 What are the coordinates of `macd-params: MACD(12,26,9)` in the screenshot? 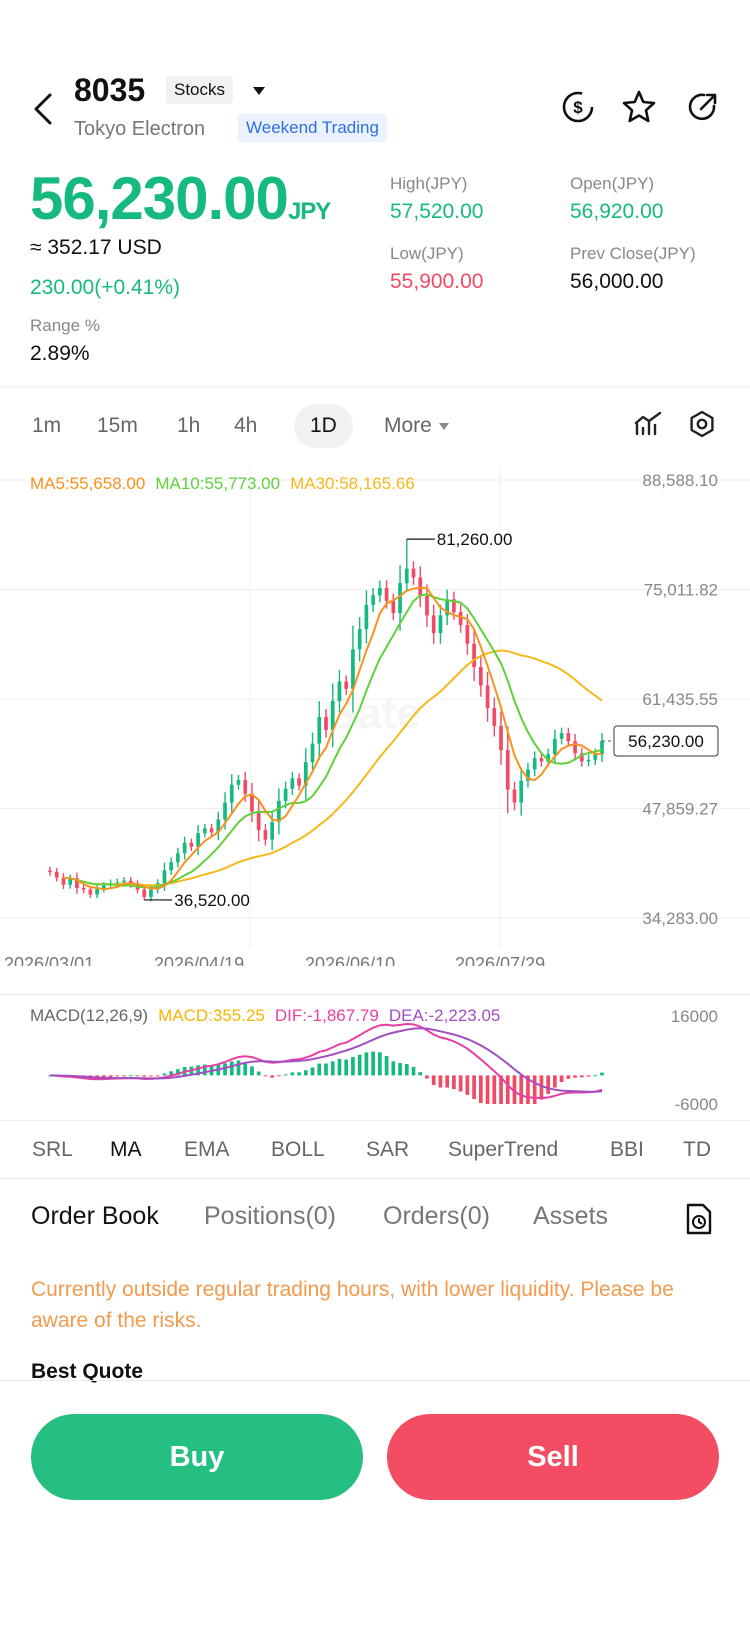 It's located at (89, 1015).